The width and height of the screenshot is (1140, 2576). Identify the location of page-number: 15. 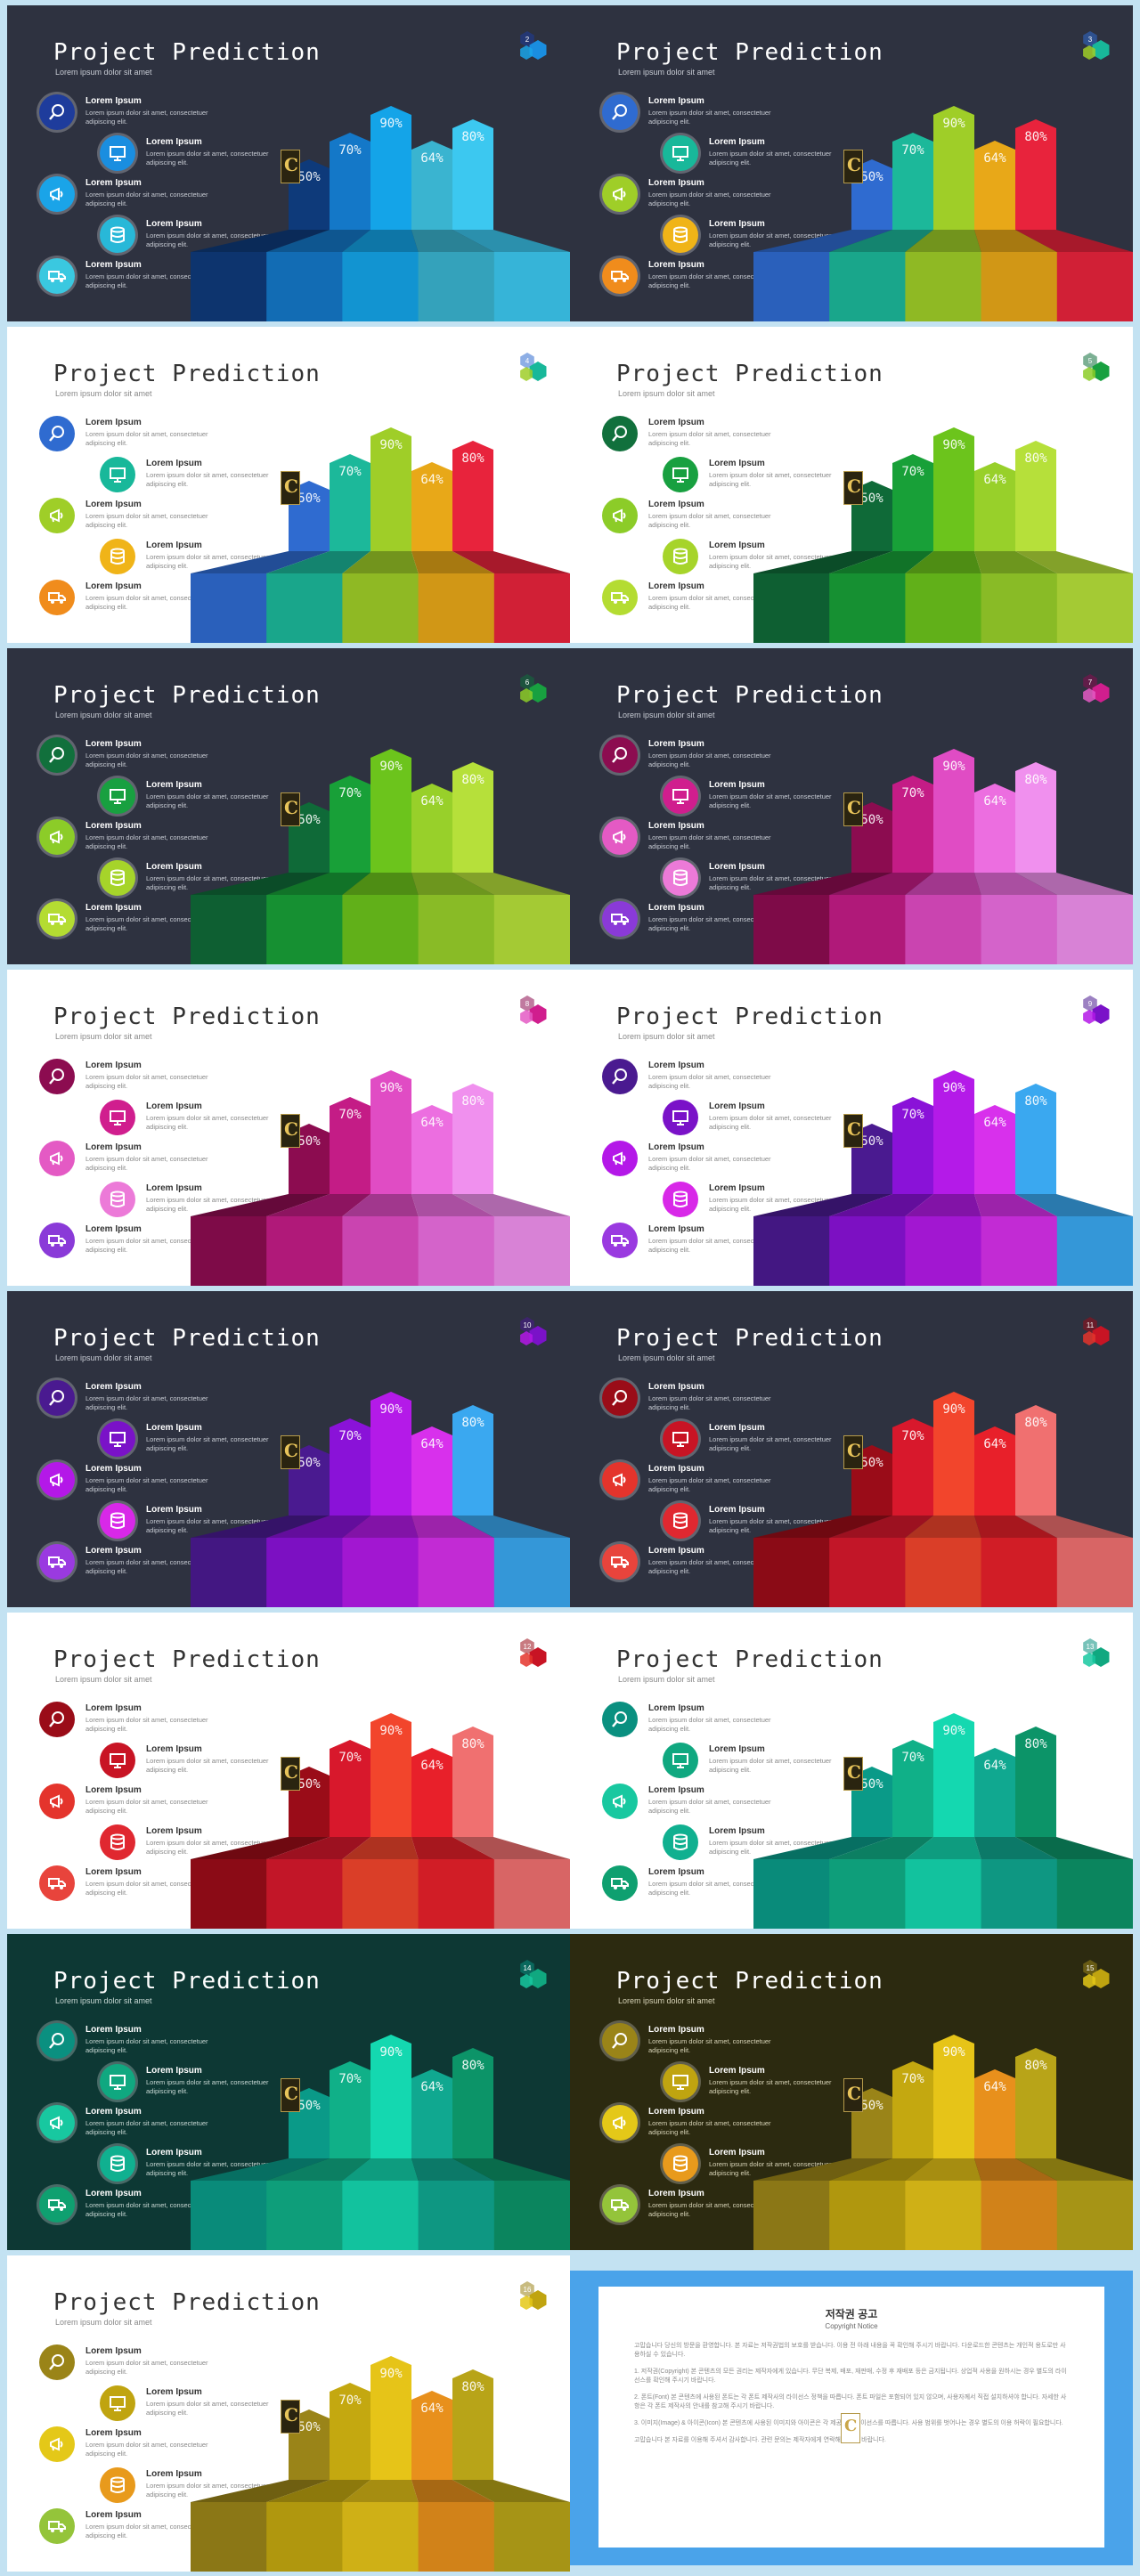
(1091, 1968).